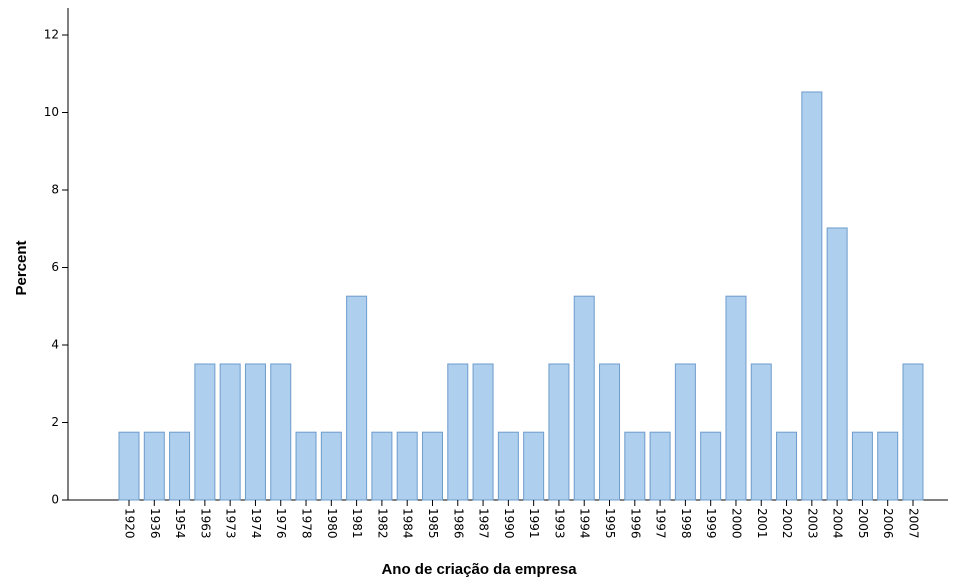 This screenshot has width=958, height=583. What do you see at coordinates (479, 569) in the screenshot?
I see `x-axis-title: Ano de criação da empresa` at bounding box center [479, 569].